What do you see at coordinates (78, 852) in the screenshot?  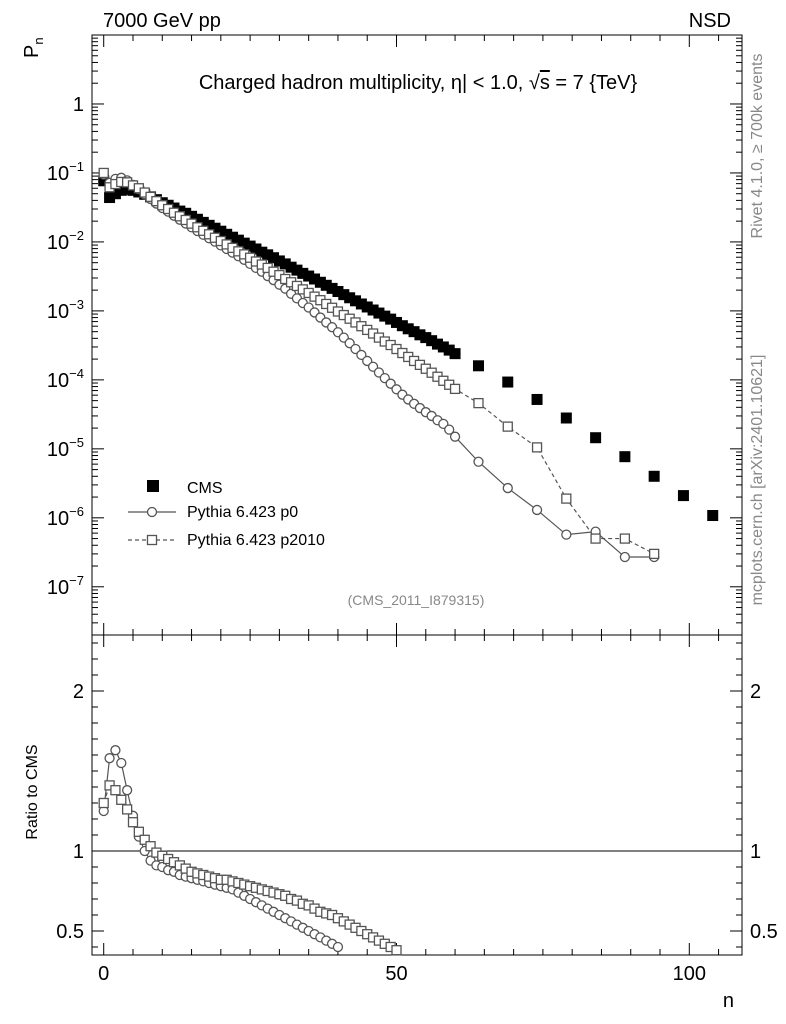 I see `ratio-y-tick-label-left: 1` at bounding box center [78, 852].